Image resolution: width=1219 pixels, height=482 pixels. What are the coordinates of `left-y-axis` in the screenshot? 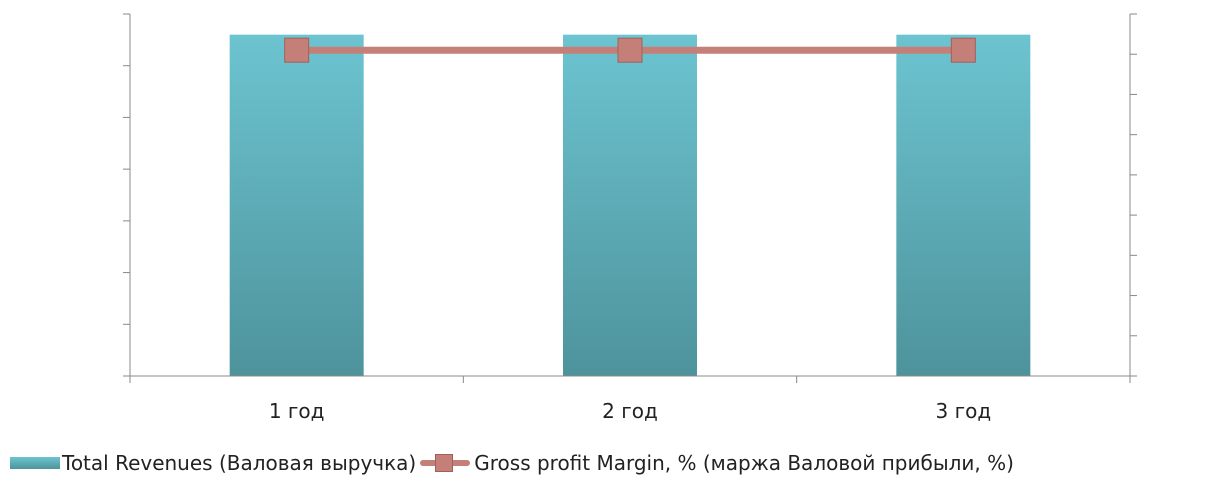 It's located at (127, 195).